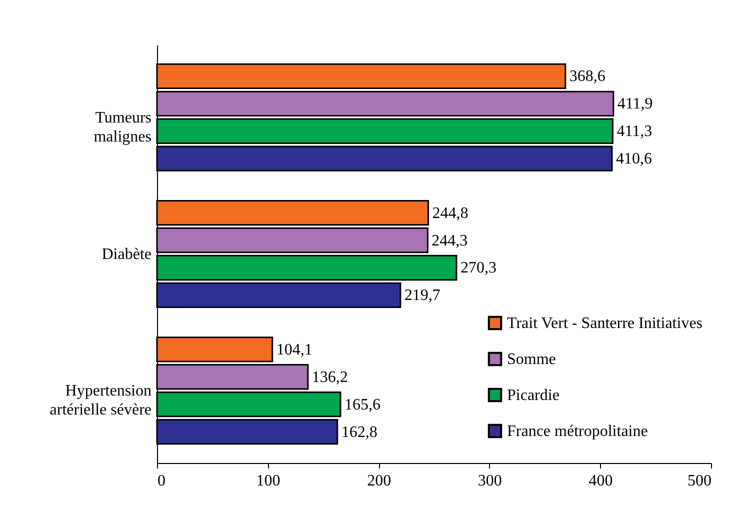 This screenshot has width=752, height=514. Describe the element at coordinates (634, 131) in the screenshot. I see `data-label: 411,3` at that location.